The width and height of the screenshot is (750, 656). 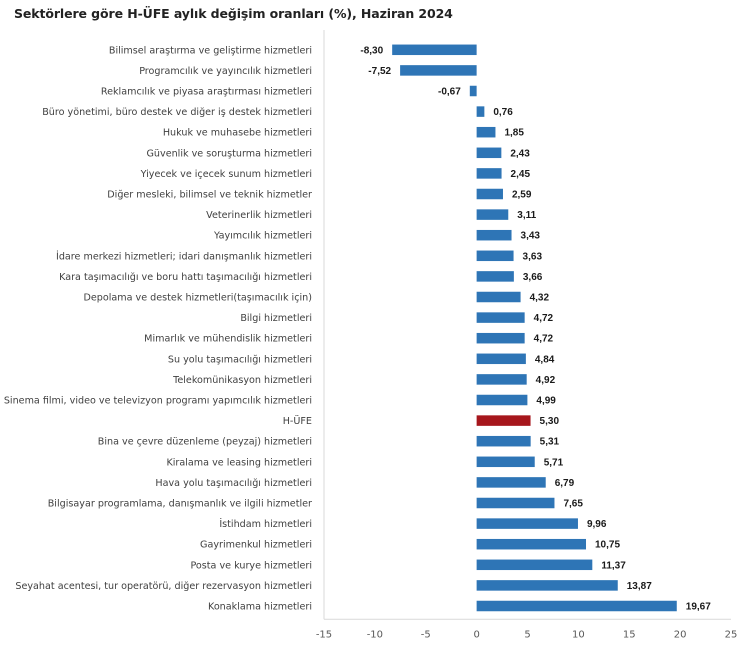 I want to click on category-label: Bilgi hizmetleri, so click(x=276, y=318).